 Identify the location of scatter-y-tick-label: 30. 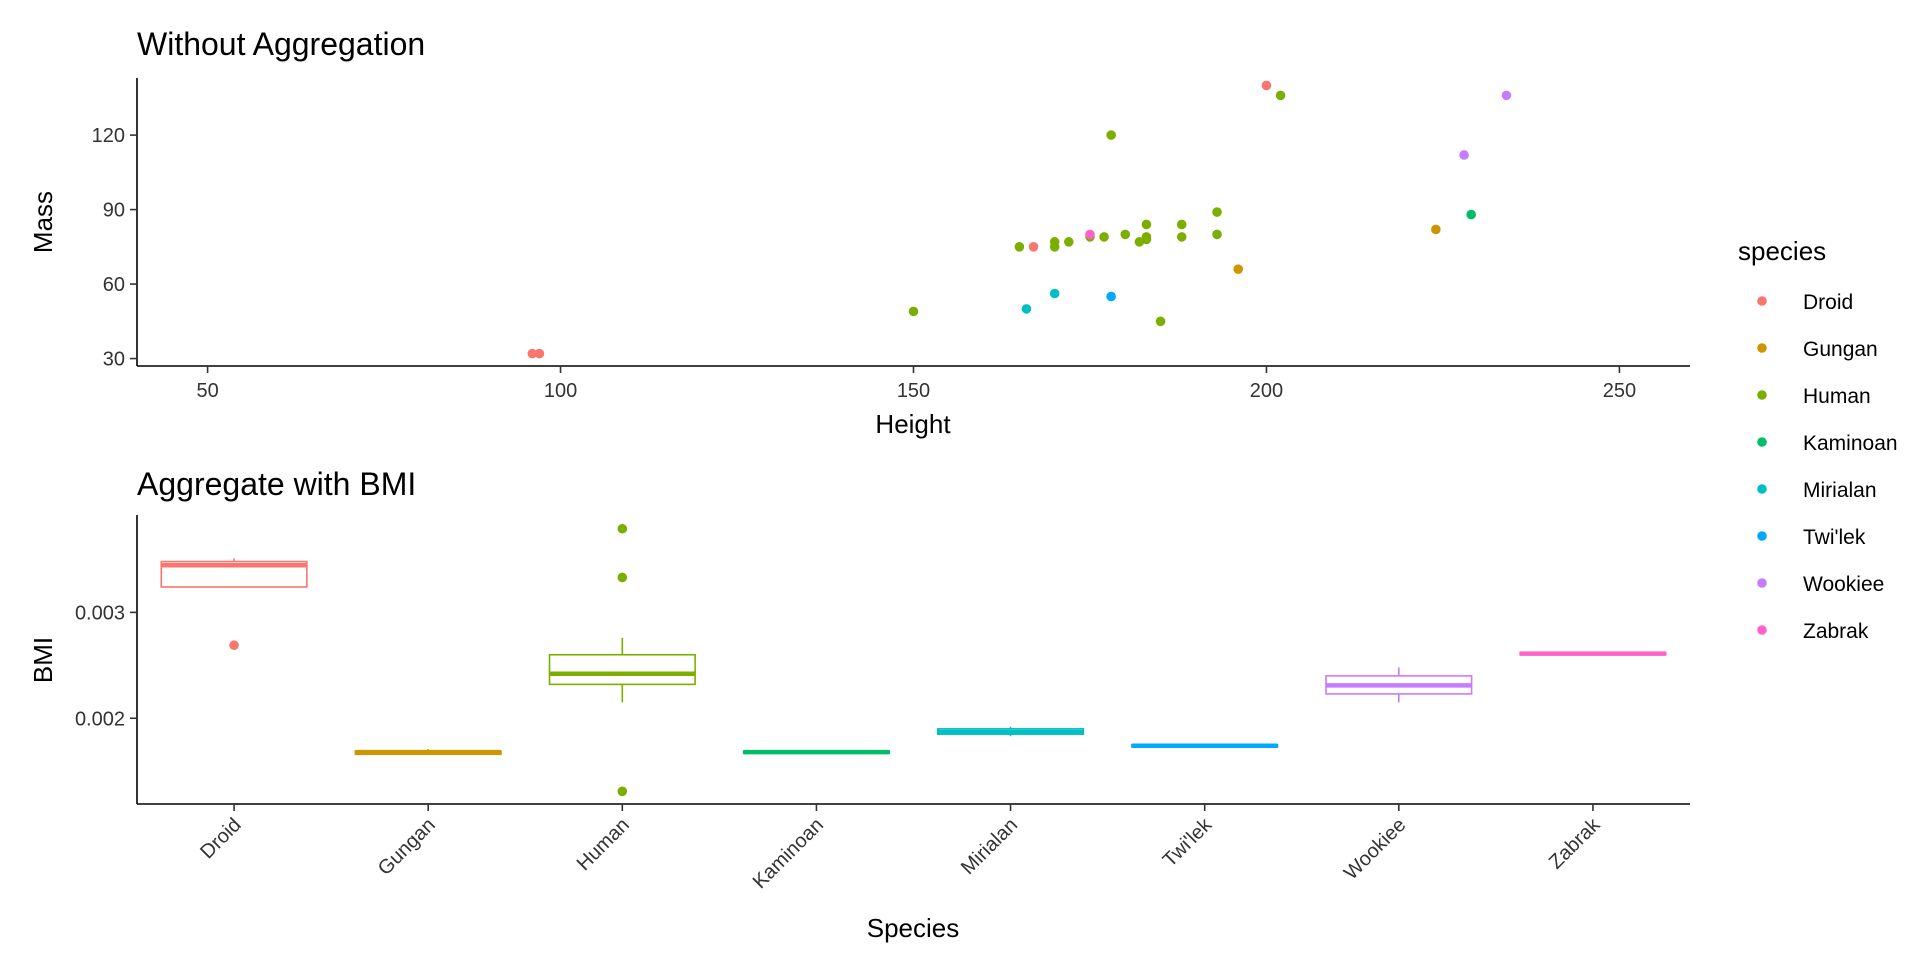
(114, 360).